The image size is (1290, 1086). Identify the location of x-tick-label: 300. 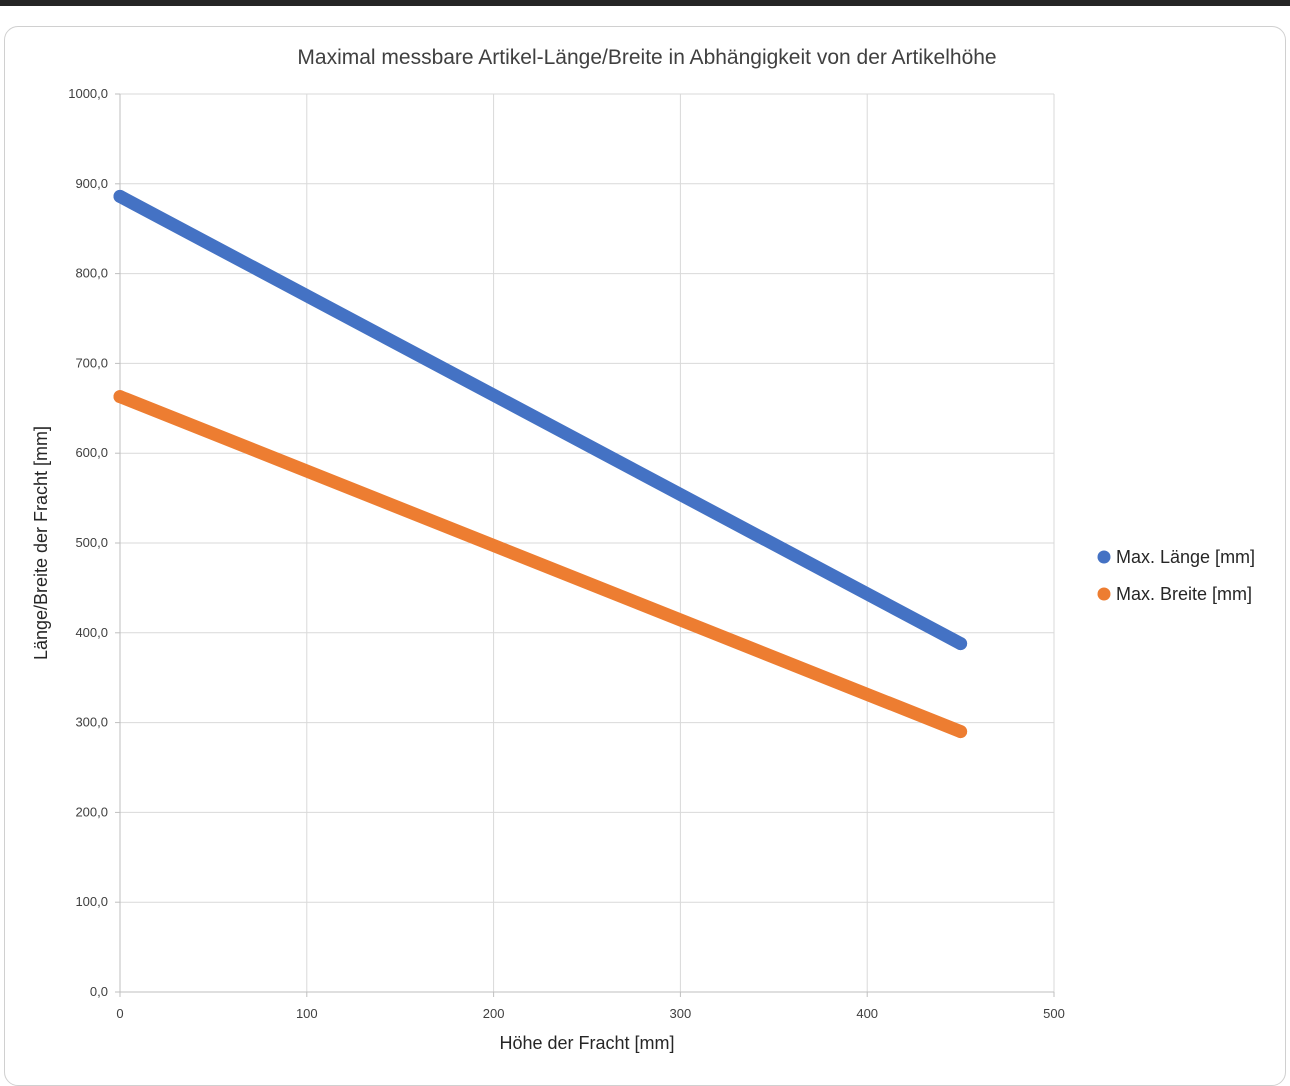
(681, 1013).